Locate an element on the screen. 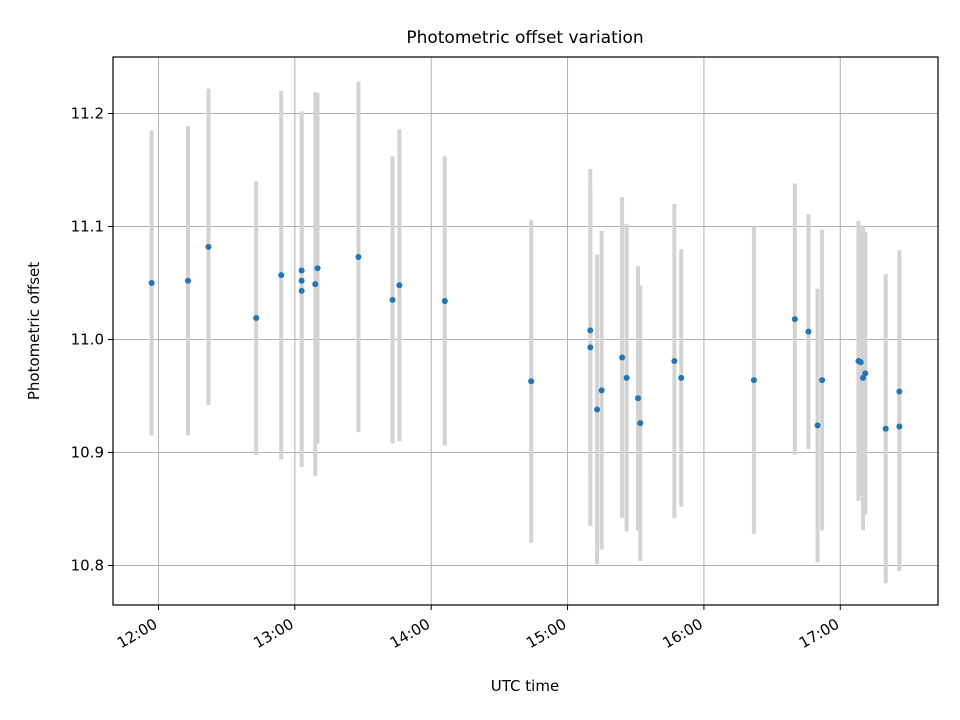  y-axis-ticks: 10.8 10.9 11.0 11.1 11.2 is located at coordinates (92, 339).